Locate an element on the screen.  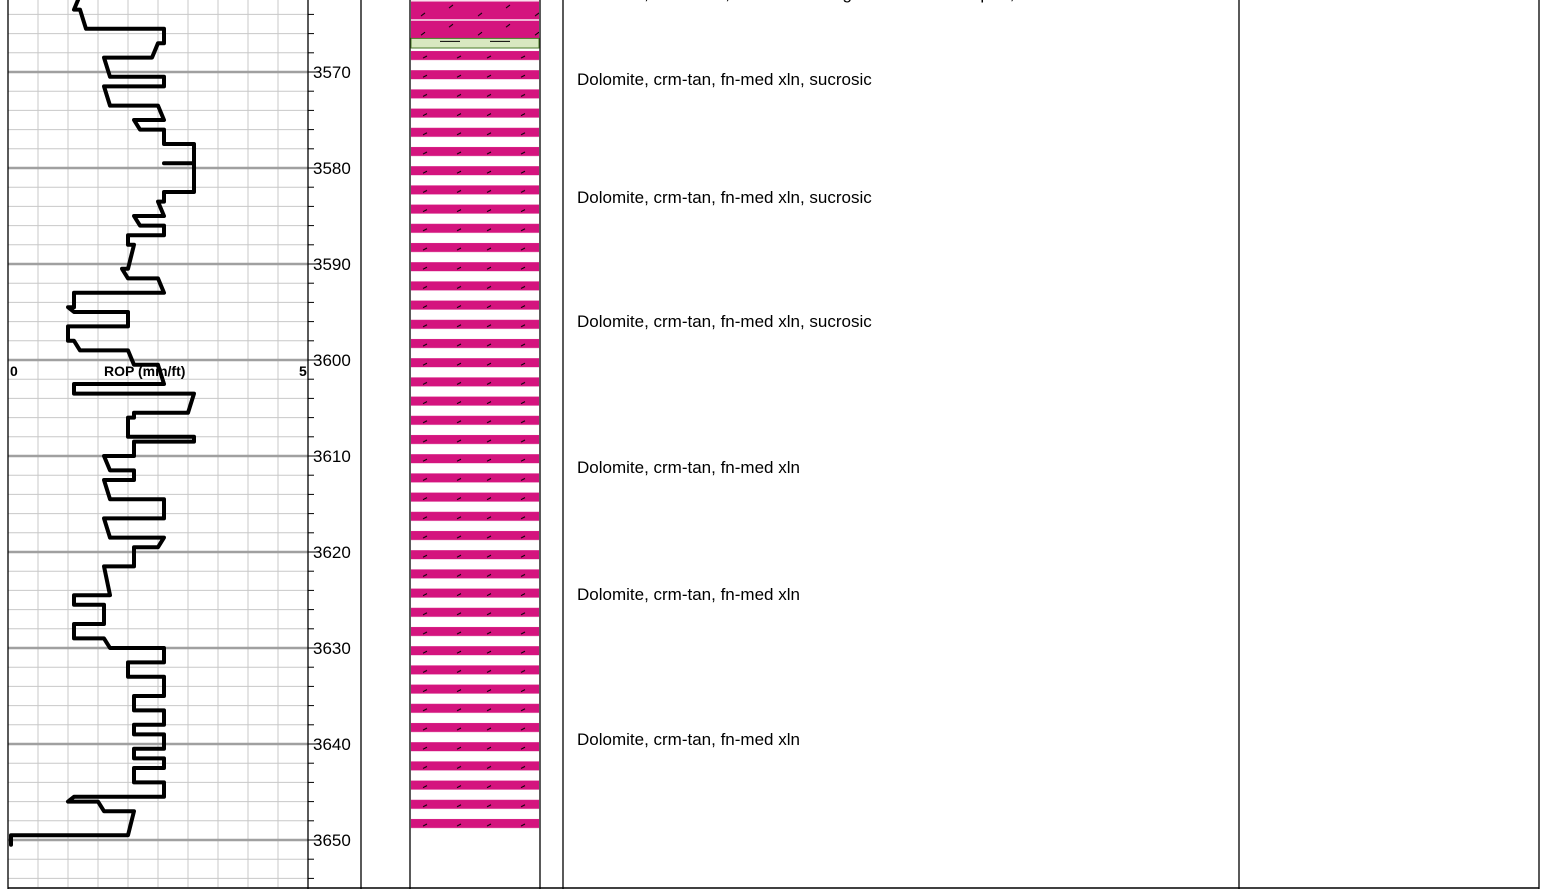
dolomite-interval-main is located at coordinates (475, 440).